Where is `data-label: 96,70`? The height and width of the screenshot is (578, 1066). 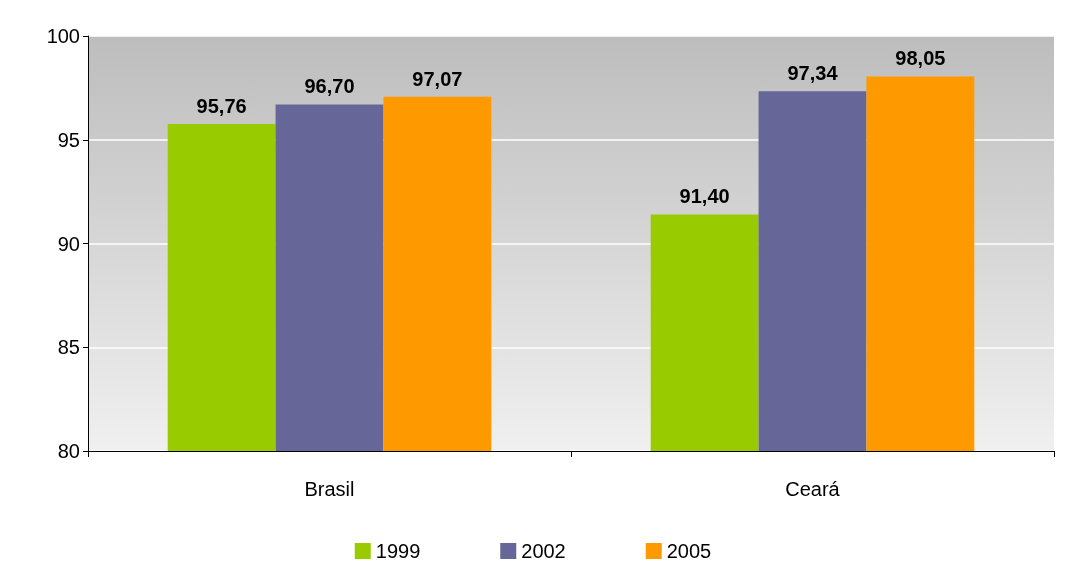 data-label: 96,70 is located at coordinates (329, 86).